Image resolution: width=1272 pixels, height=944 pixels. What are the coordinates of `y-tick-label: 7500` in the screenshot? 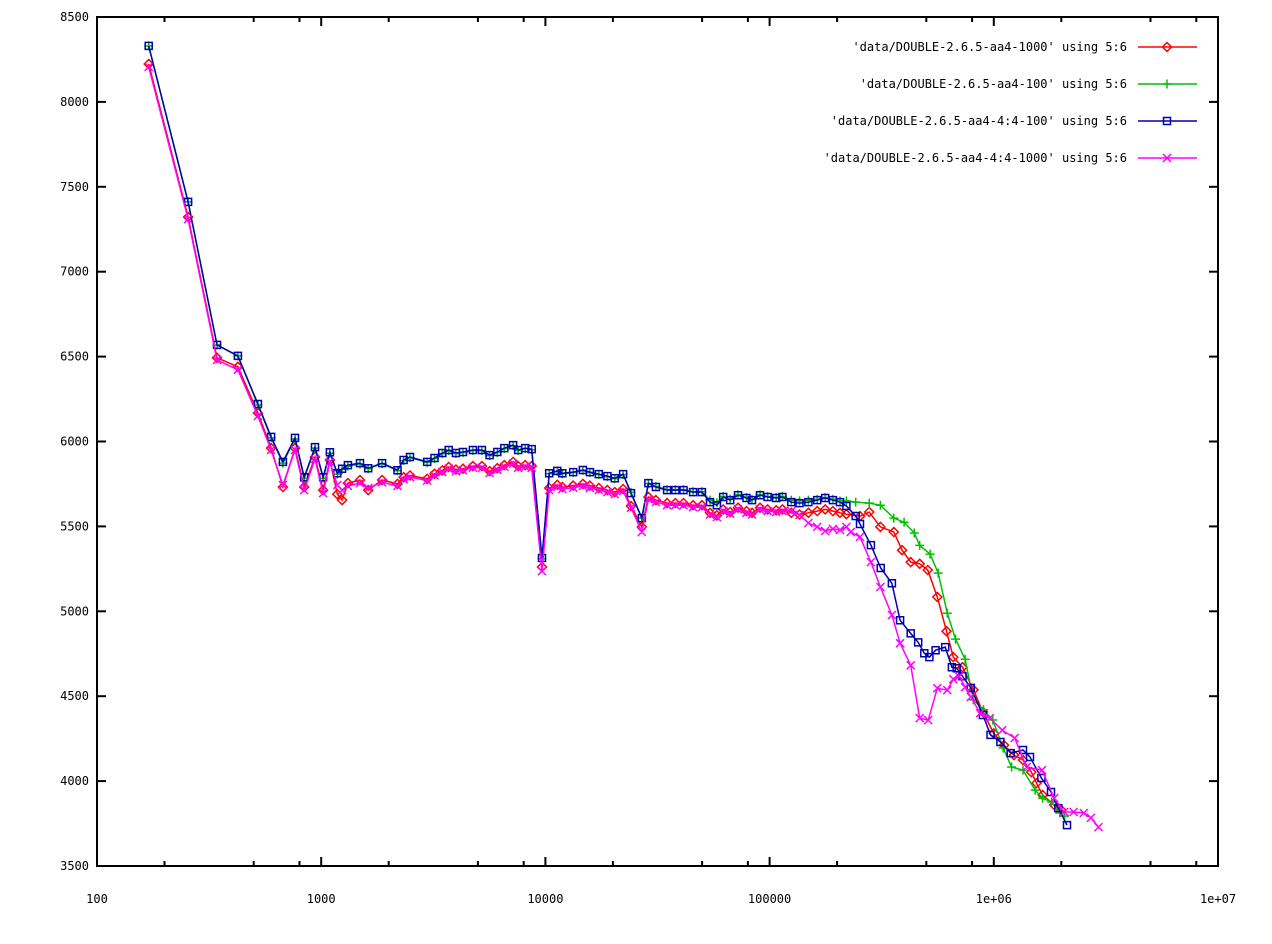 It's located at (74, 187).